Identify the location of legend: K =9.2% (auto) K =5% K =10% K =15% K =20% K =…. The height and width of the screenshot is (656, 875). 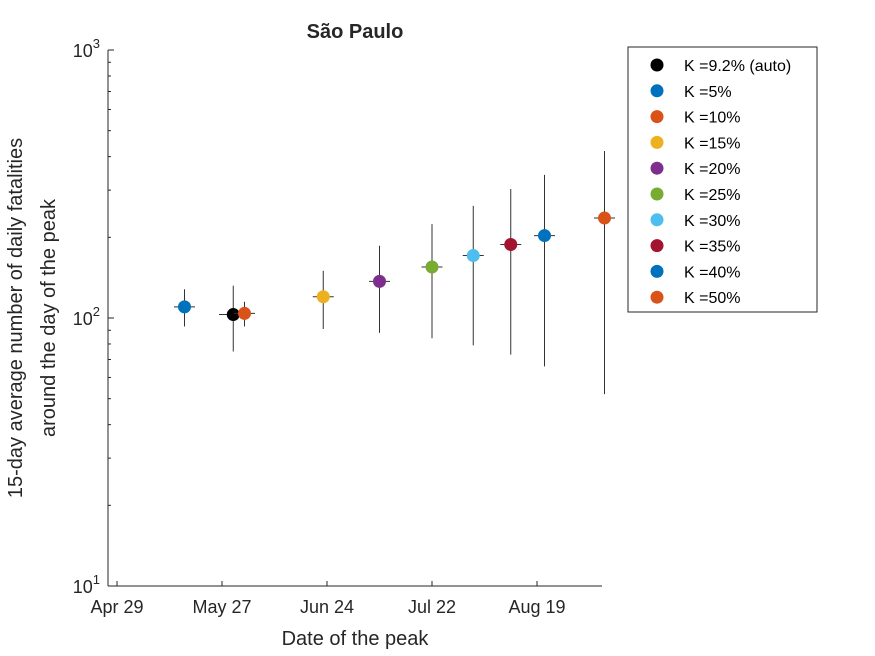
(722, 179).